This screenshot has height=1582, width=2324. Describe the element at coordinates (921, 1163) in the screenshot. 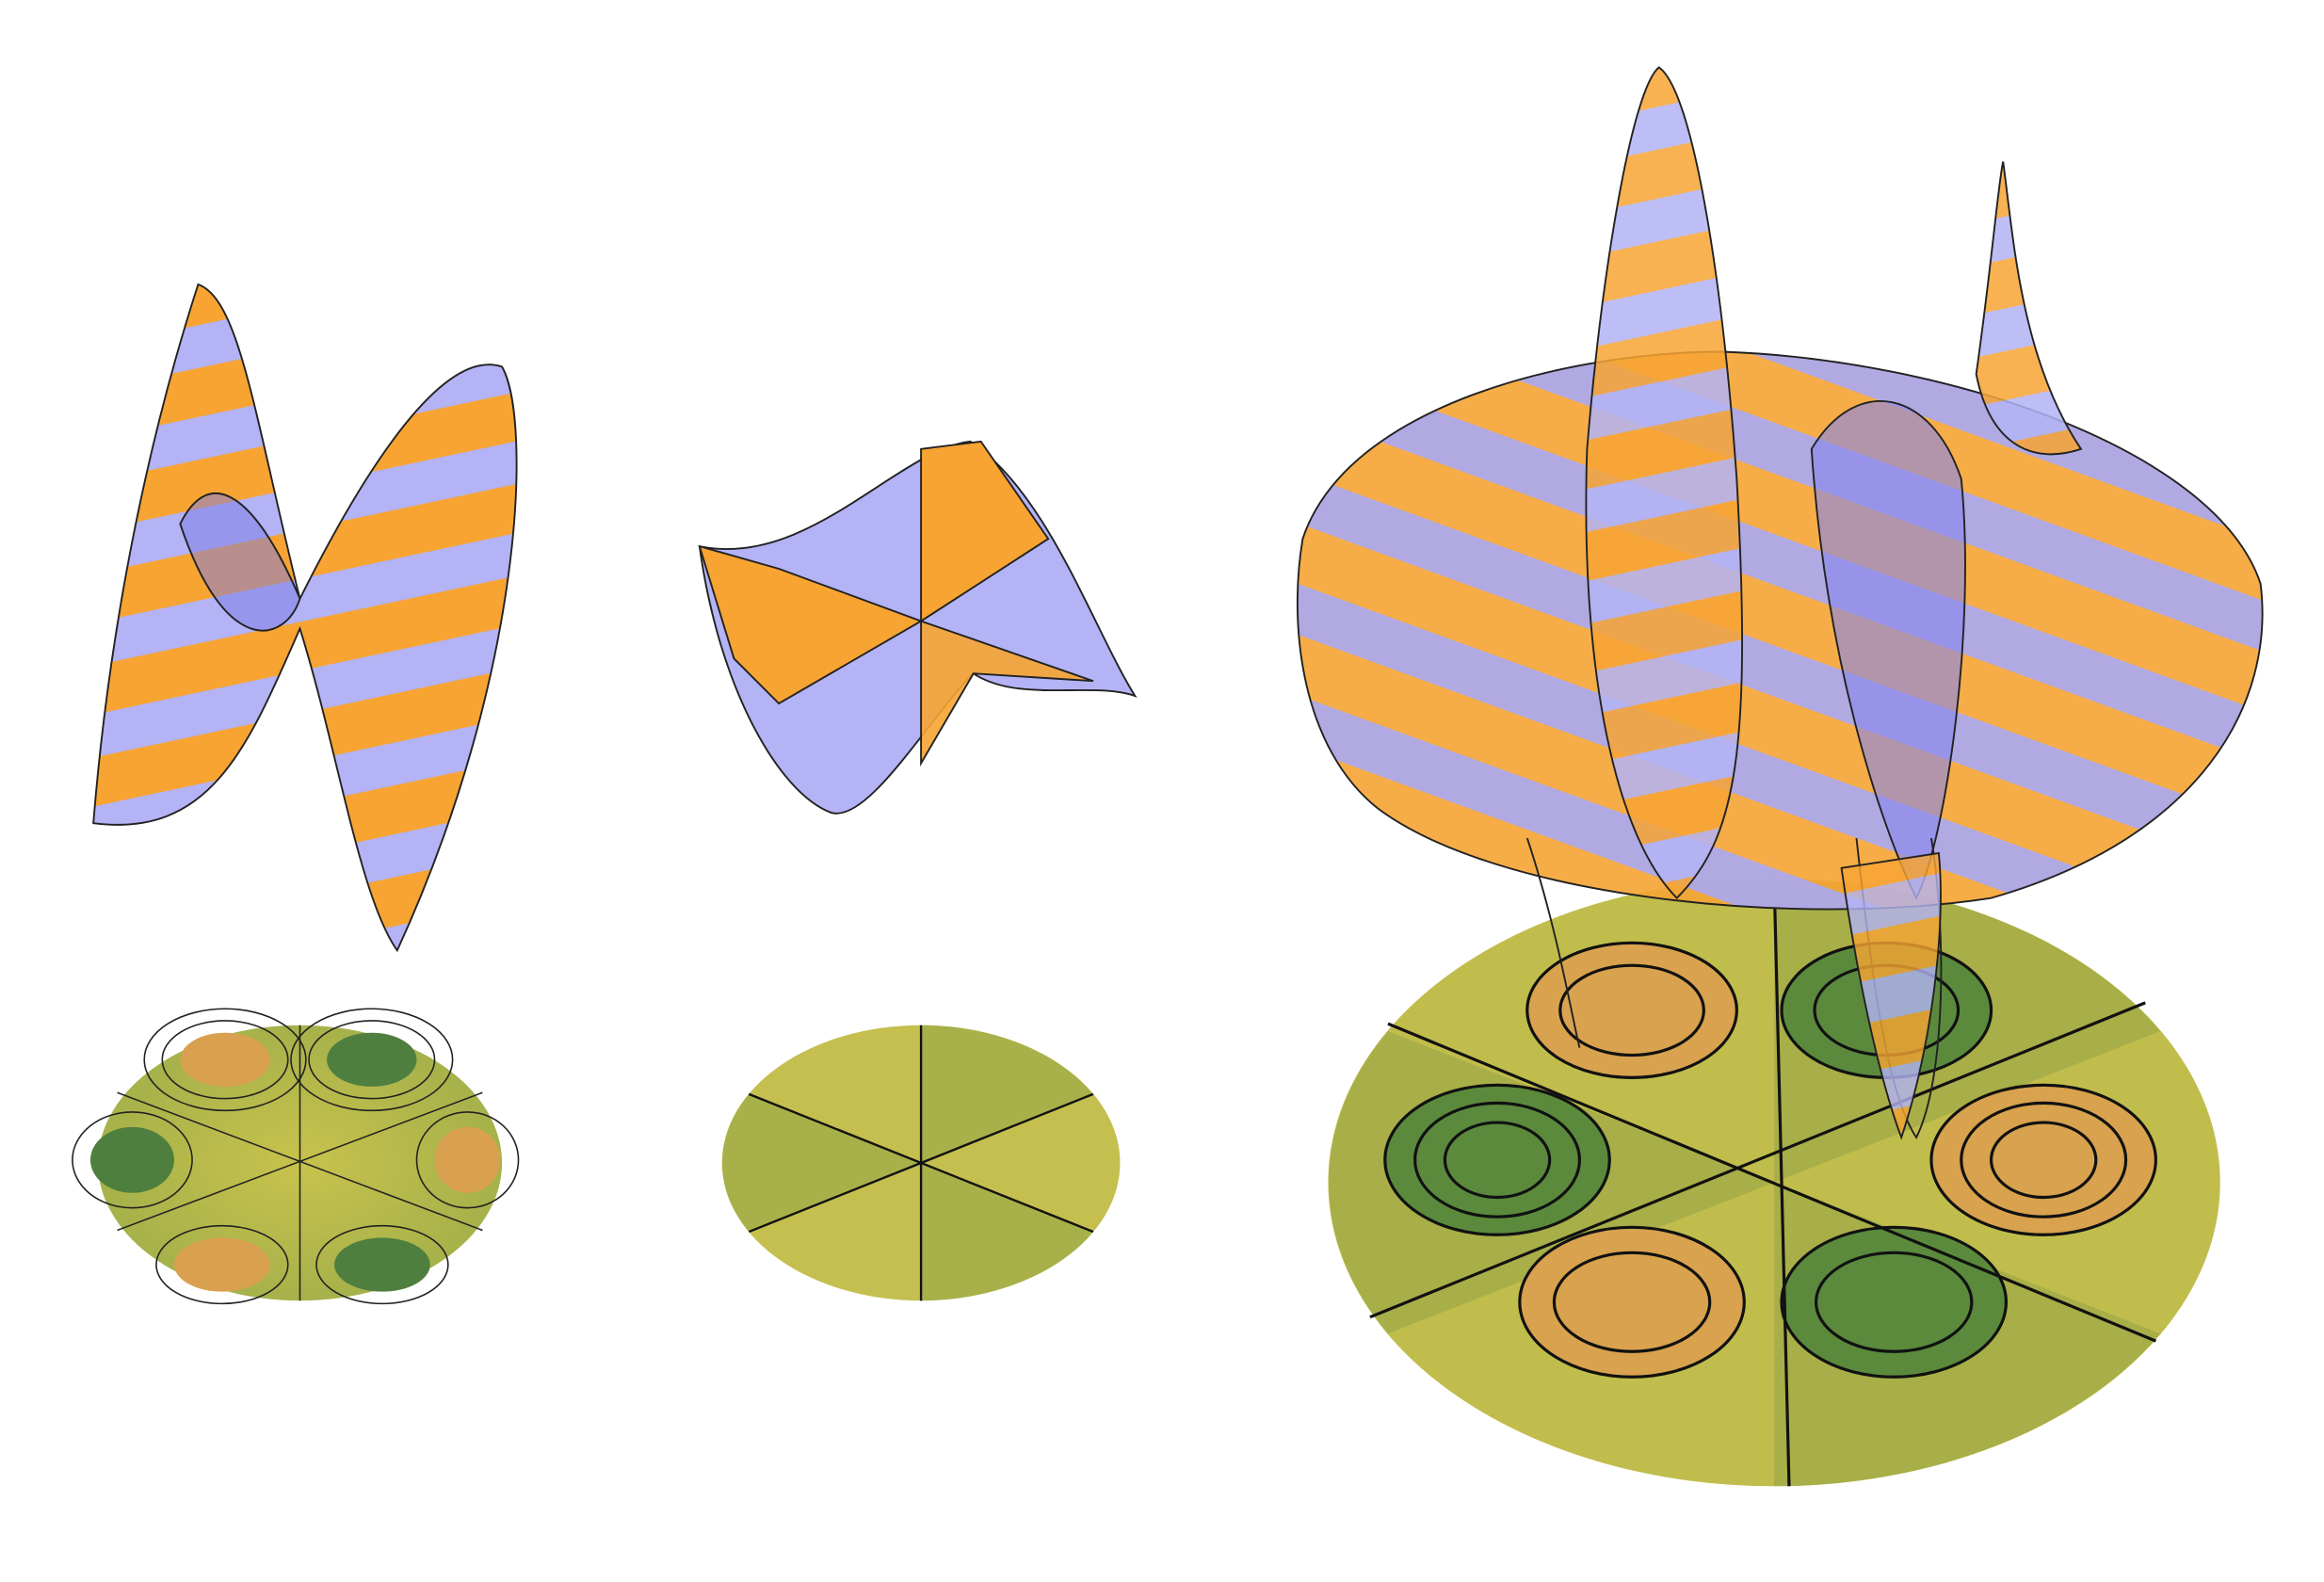

I see `contour-disk-middle` at that location.